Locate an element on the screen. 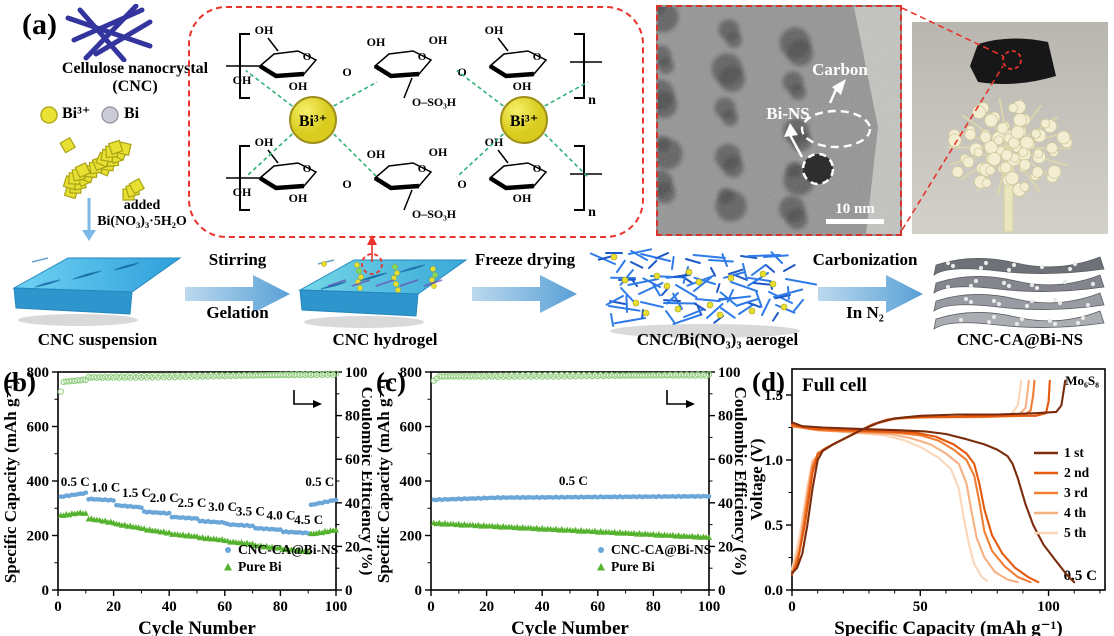  panel-a-tag: (a) is located at coordinates (39, 24).